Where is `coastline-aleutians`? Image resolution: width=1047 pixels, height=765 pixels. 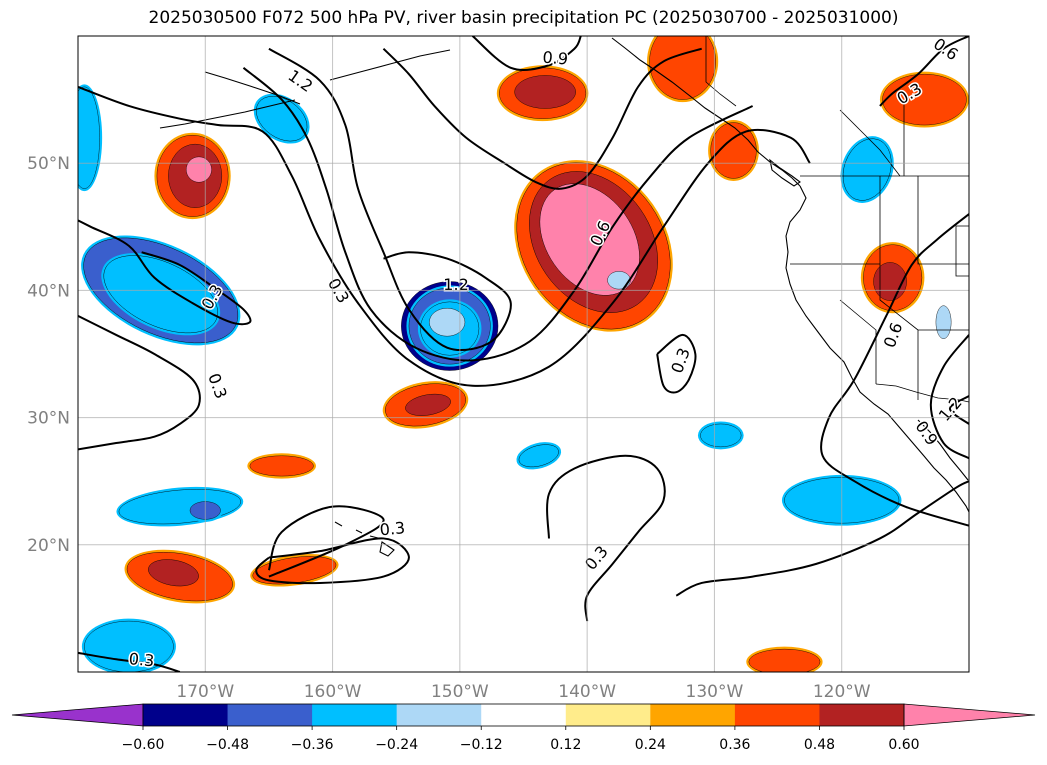 coastline-aleutians is located at coordinates (305, 89).